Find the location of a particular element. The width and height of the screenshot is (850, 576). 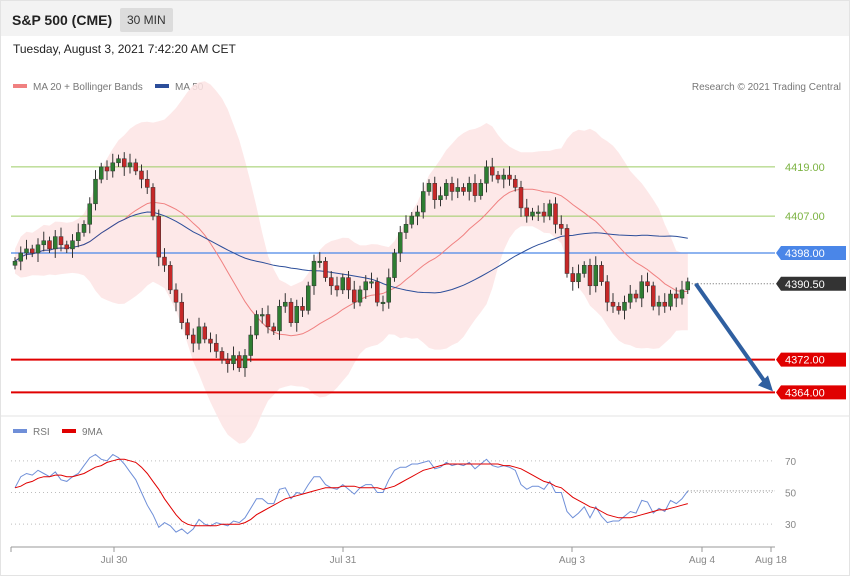

projection-arrow-head is located at coordinates (765, 383).